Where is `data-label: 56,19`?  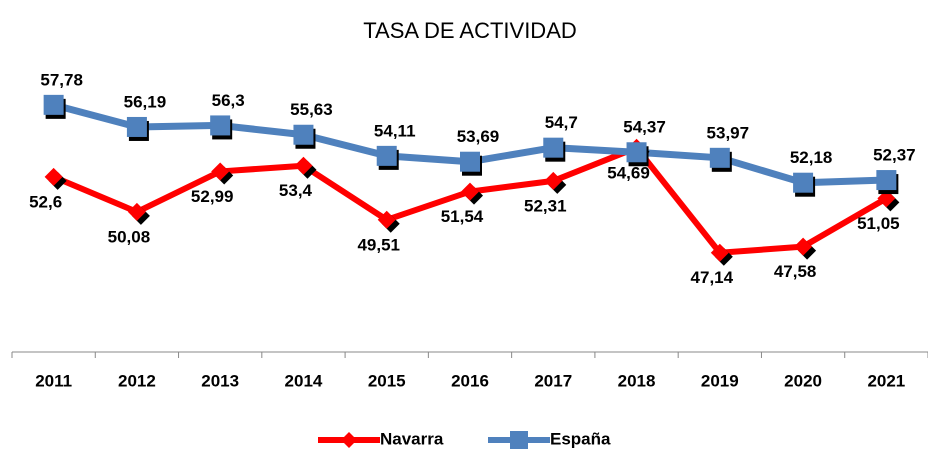
data-label: 56,19 is located at coordinates (145, 101).